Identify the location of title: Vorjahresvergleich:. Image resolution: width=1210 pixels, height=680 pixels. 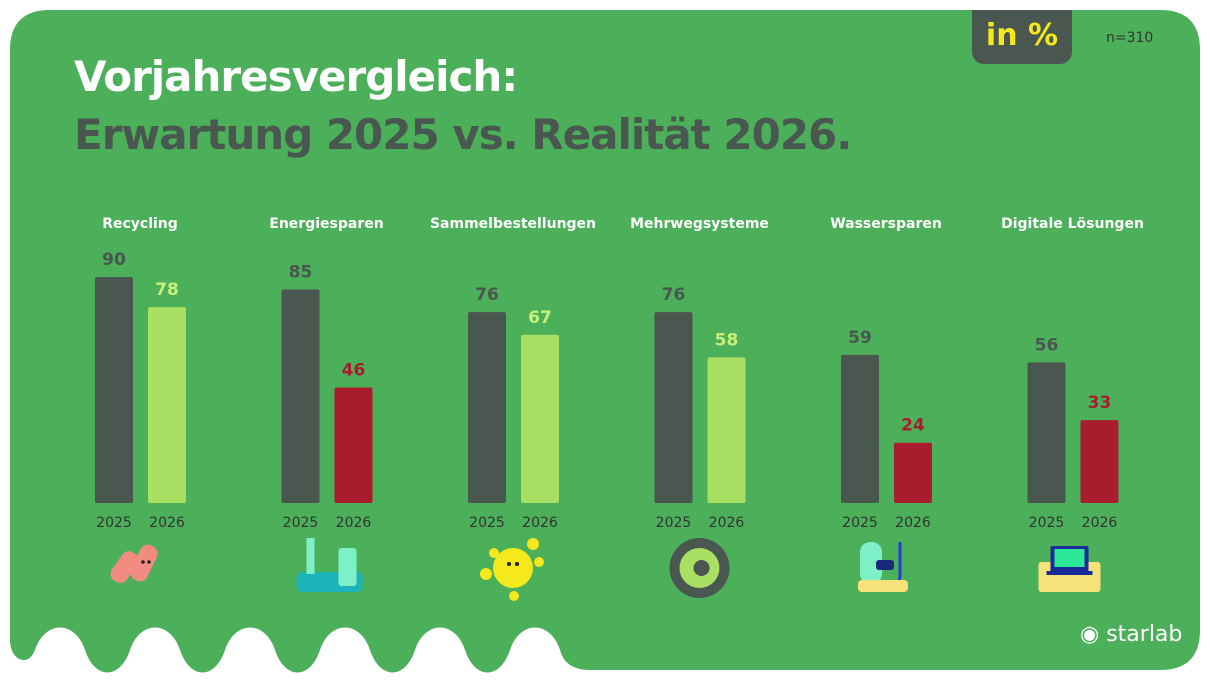
(296, 76).